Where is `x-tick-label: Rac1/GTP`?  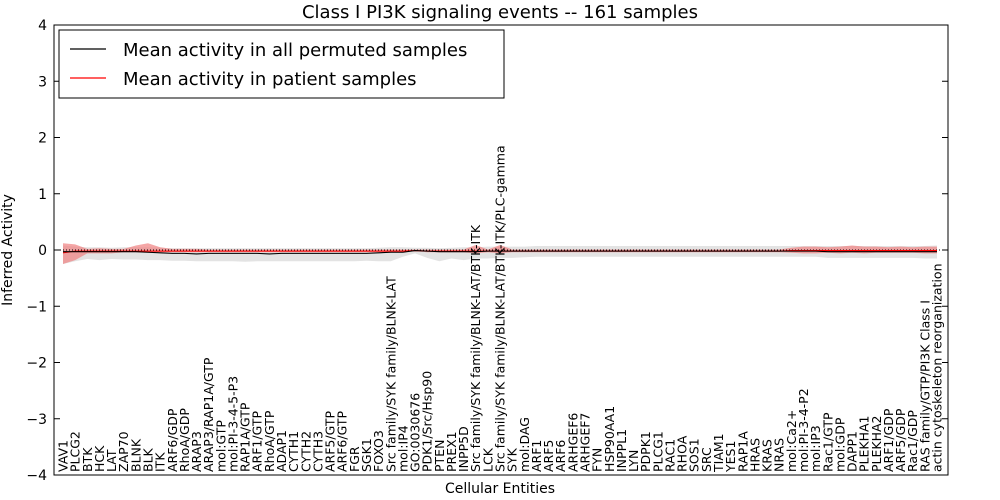 x-tick-label: Rac1/GTP is located at coordinates (827, 442).